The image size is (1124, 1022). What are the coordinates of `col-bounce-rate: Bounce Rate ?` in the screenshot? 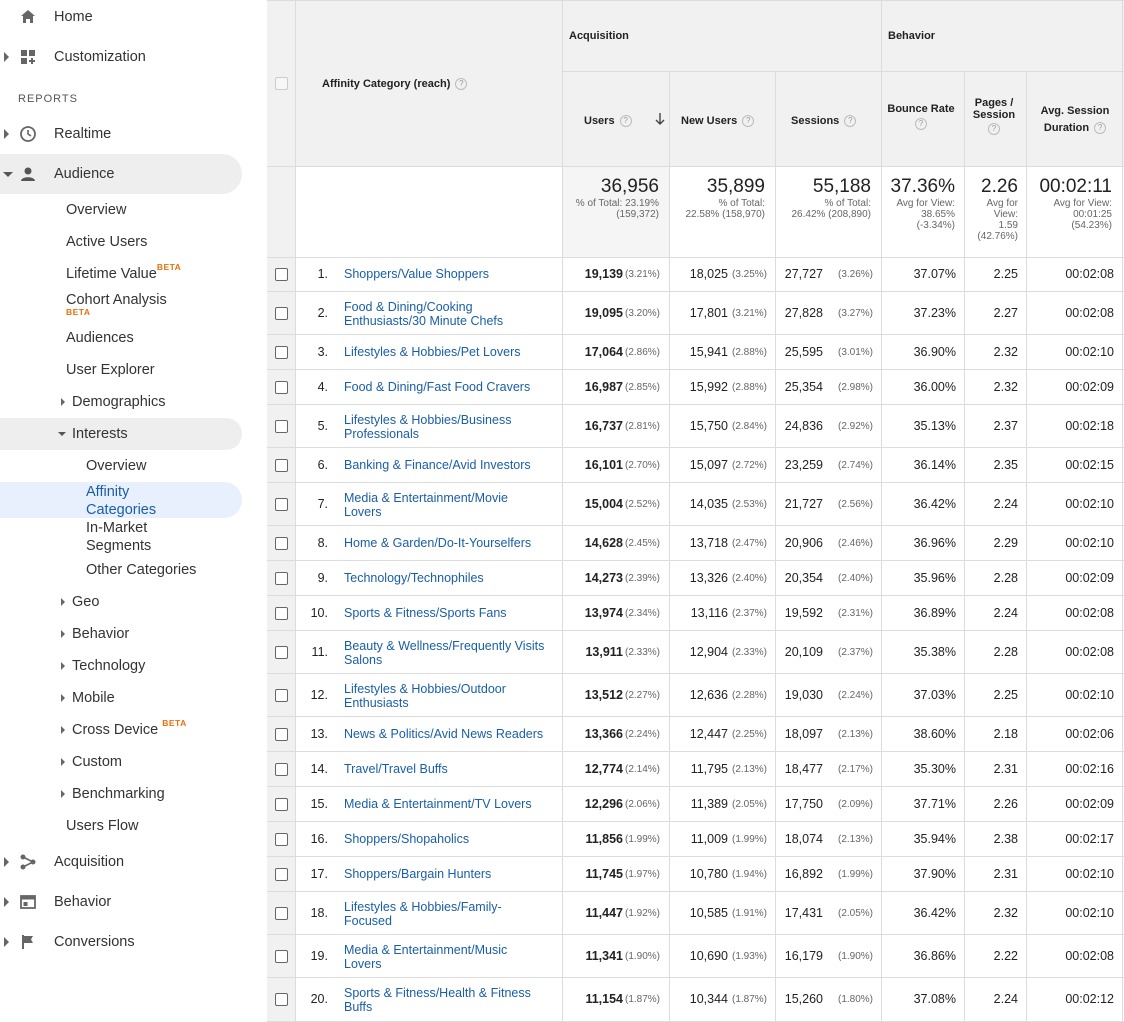 It's located at (921, 117).